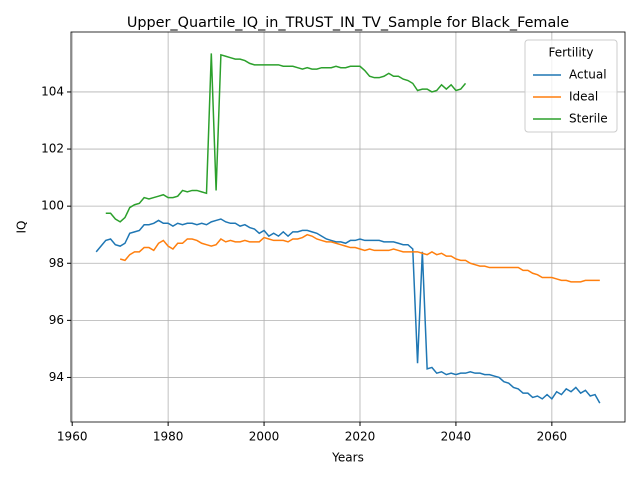 The height and width of the screenshot is (480, 640). I want to click on x-tick-label: 2040, so click(456, 437).